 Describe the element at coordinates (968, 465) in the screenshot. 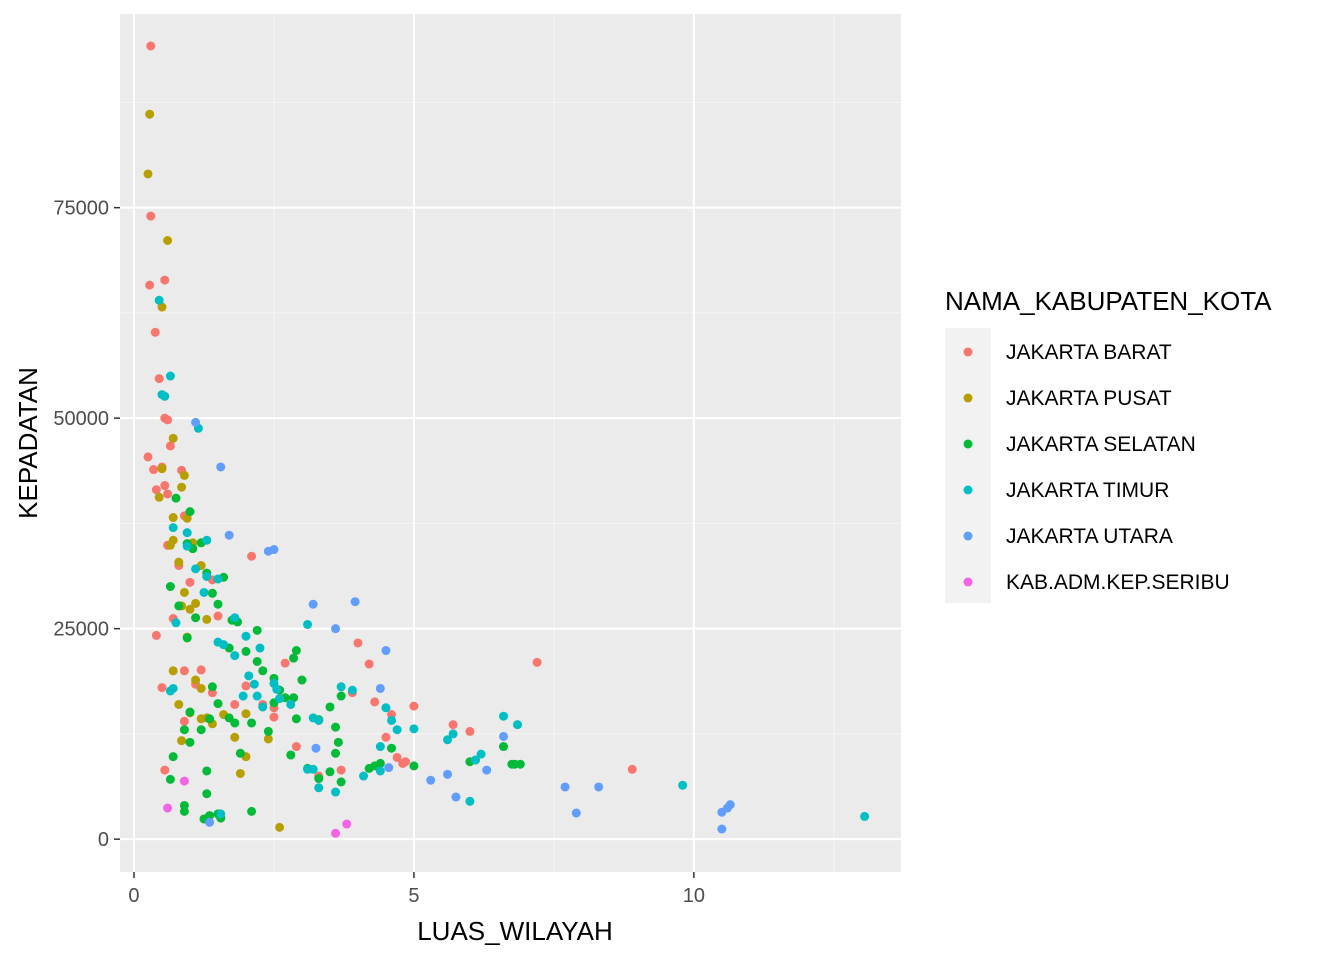

I see `legend-key-background` at that location.